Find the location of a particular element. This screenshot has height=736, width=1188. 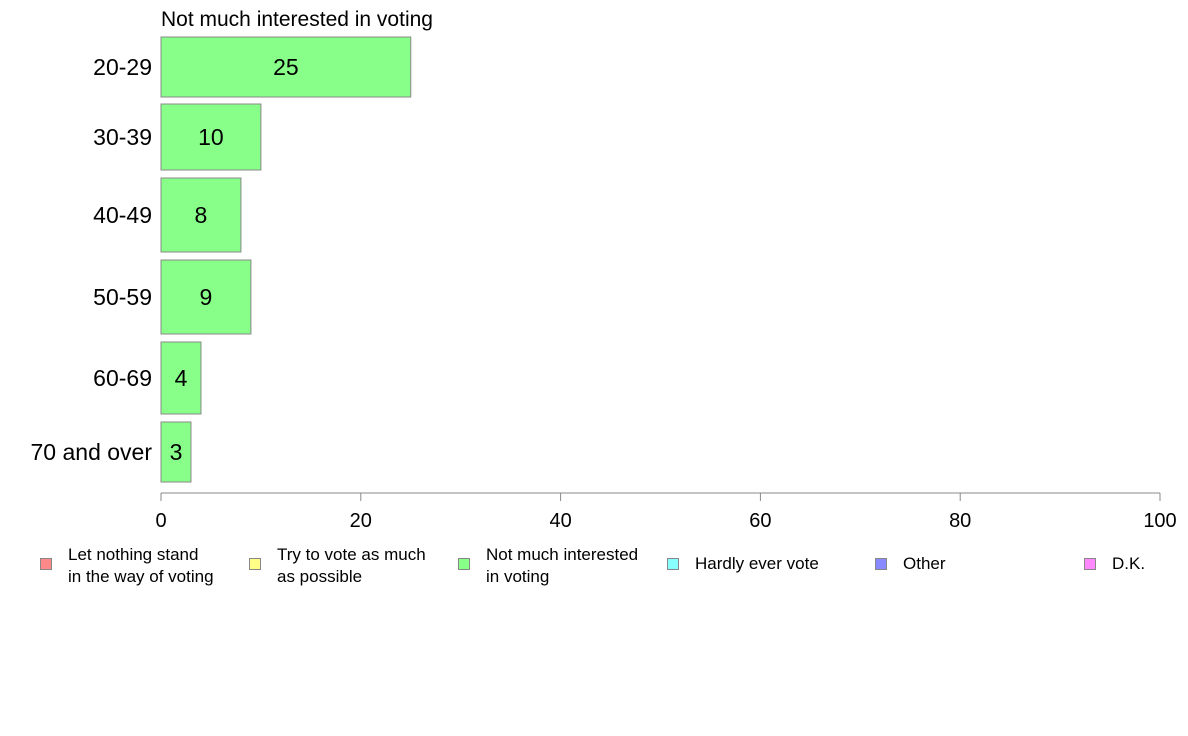

legend-item: Not much interested in voting is located at coordinates (548, 566).